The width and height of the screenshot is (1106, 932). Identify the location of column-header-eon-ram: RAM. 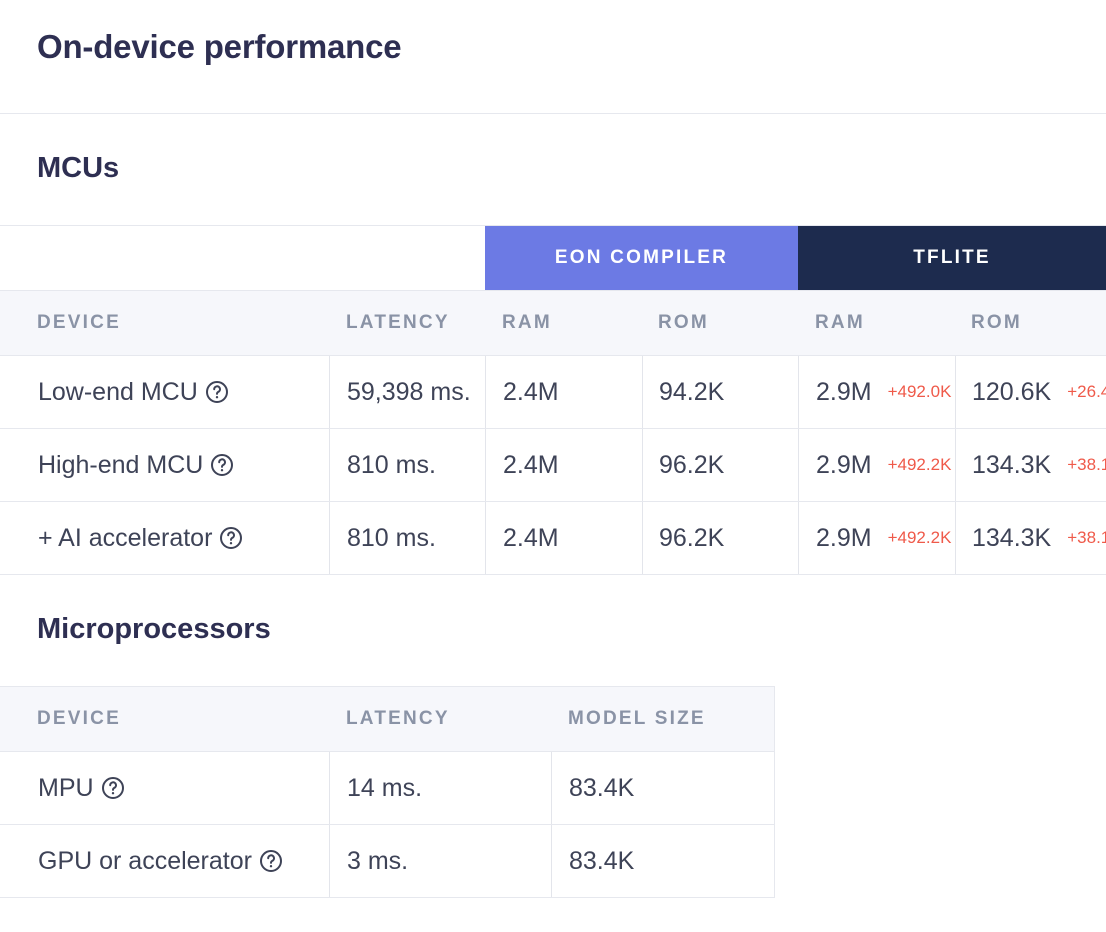
(527, 322).